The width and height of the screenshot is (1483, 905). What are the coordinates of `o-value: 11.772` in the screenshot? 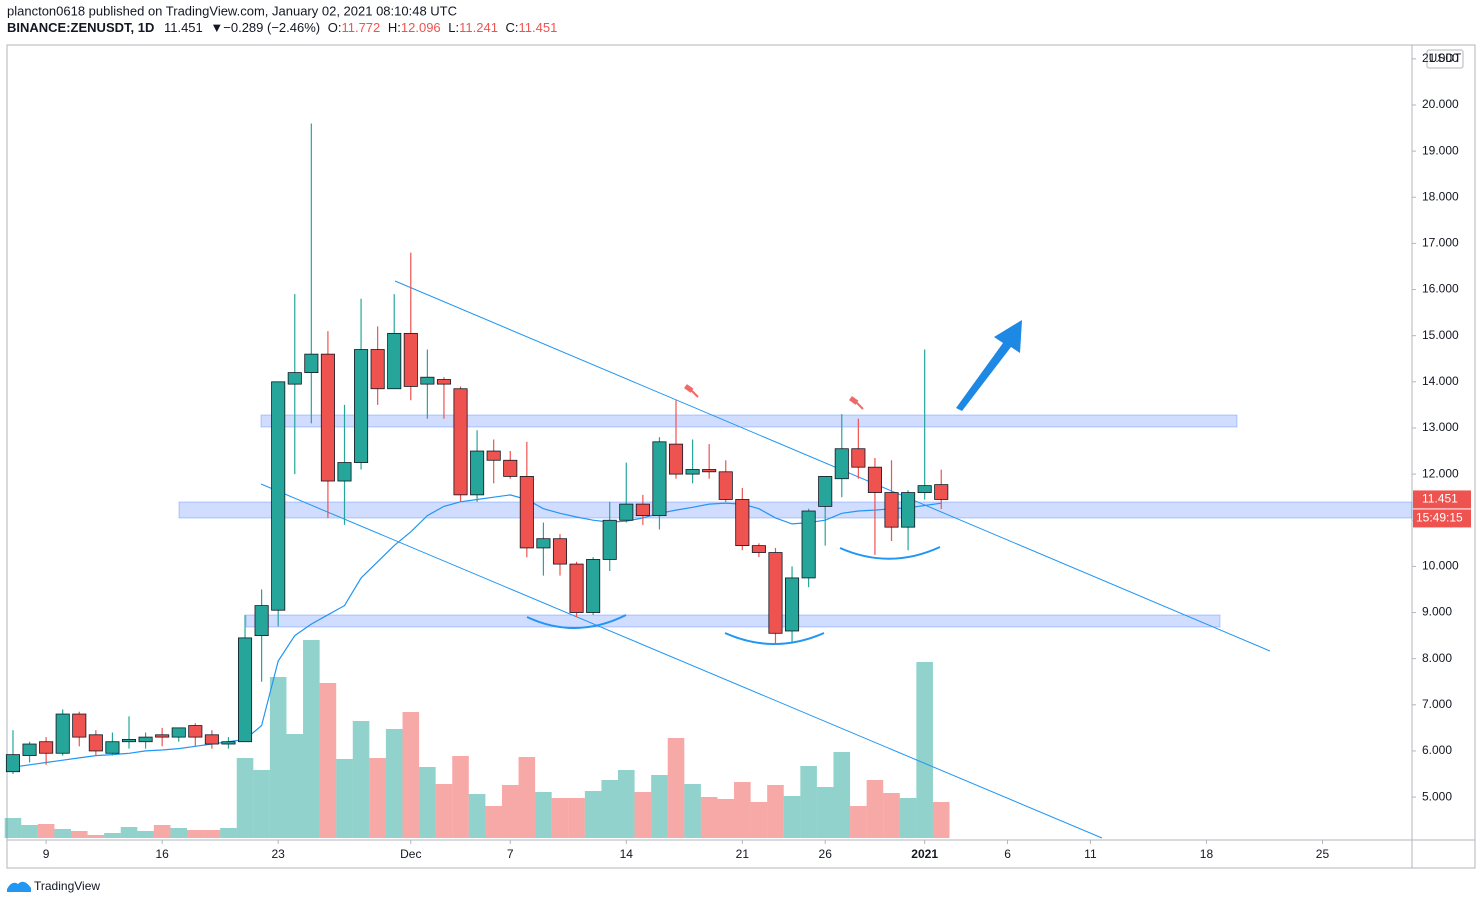 It's located at (360, 27).